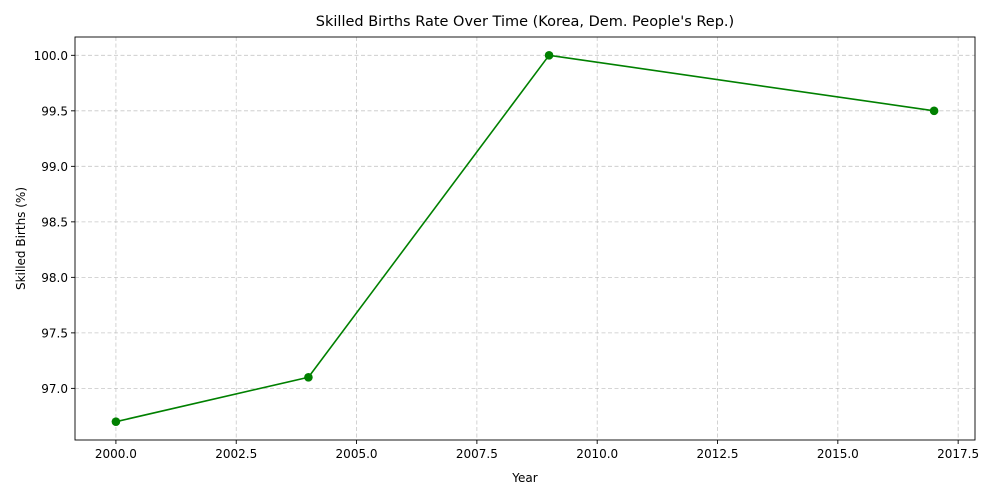  What do you see at coordinates (718, 454) in the screenshot?
I see `x-tick-label: 2012.5` at bounding box center [718, 454].